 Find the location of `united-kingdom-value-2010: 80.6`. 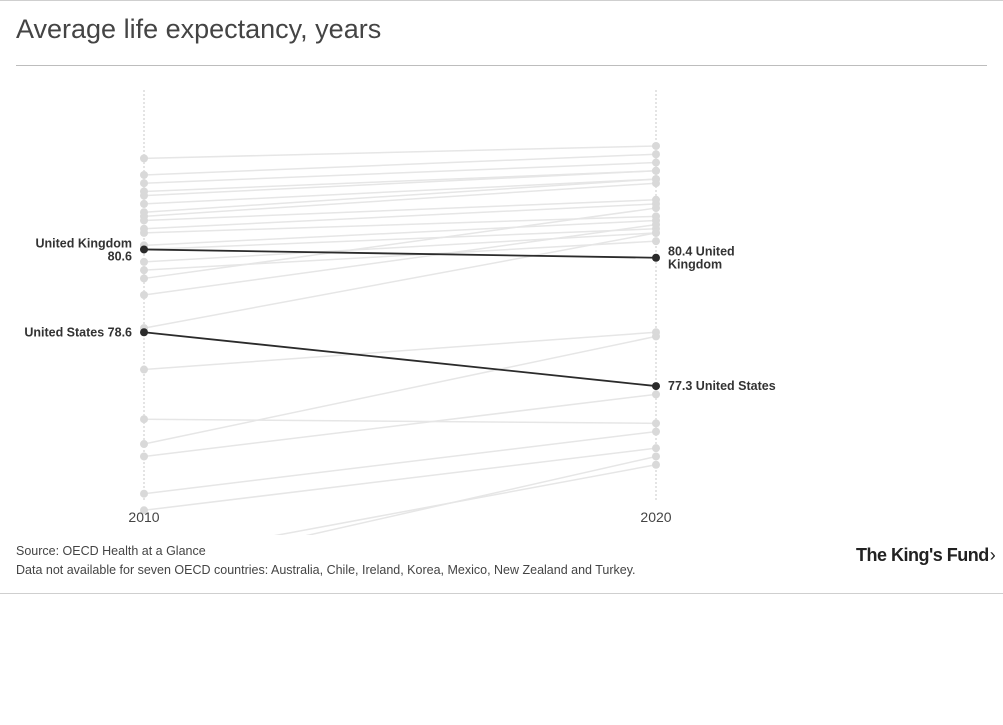

united-kingdom-value-2010: 80.6 is located at coordinates (120, 256).